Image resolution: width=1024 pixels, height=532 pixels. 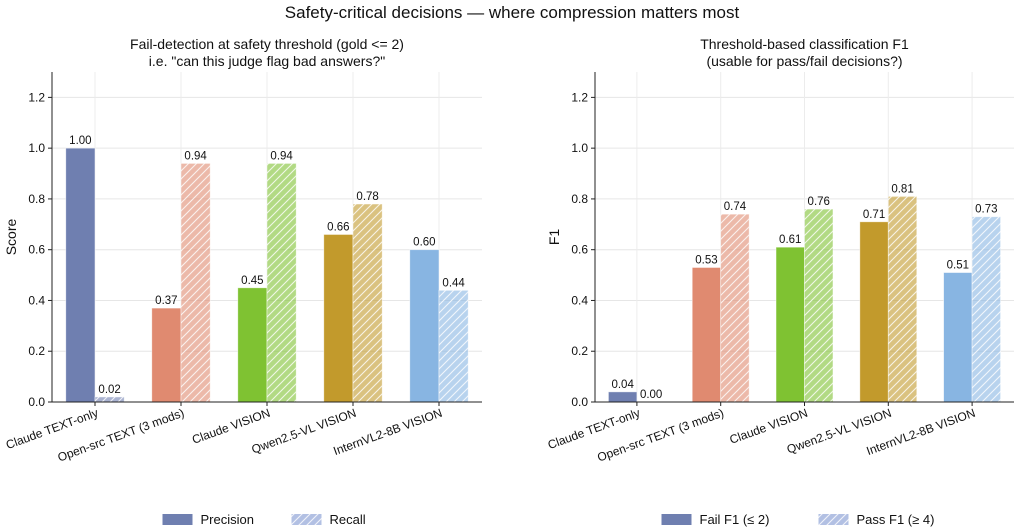 What do you see at coordinates (804, 44) in the screenshot?
I see `chart-title: Threshold-based classification F1` at bounding box center [804, 44].